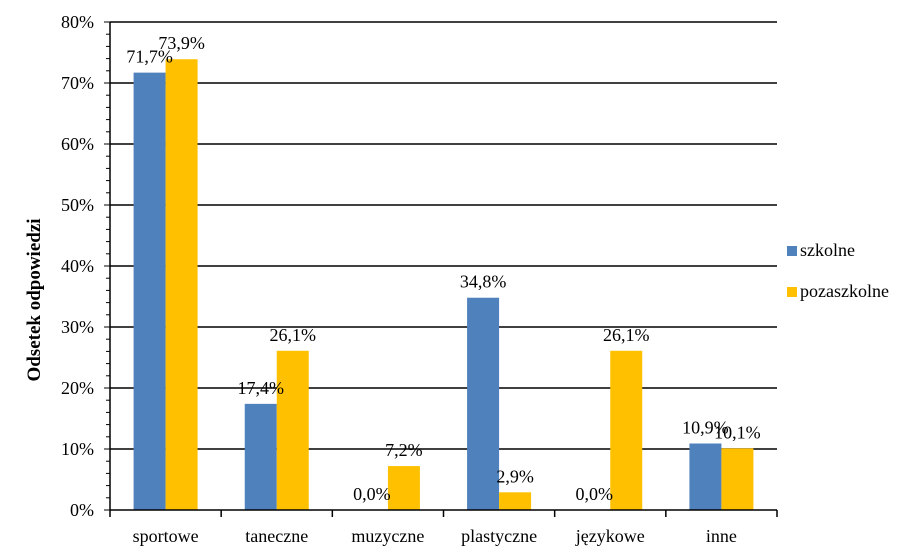 Image resolution: width=920 pixels, height=547 pixels. Describe the element at coordinates (77, 22) in the screenshot. I see `y-tick-label: 80%` at that location.